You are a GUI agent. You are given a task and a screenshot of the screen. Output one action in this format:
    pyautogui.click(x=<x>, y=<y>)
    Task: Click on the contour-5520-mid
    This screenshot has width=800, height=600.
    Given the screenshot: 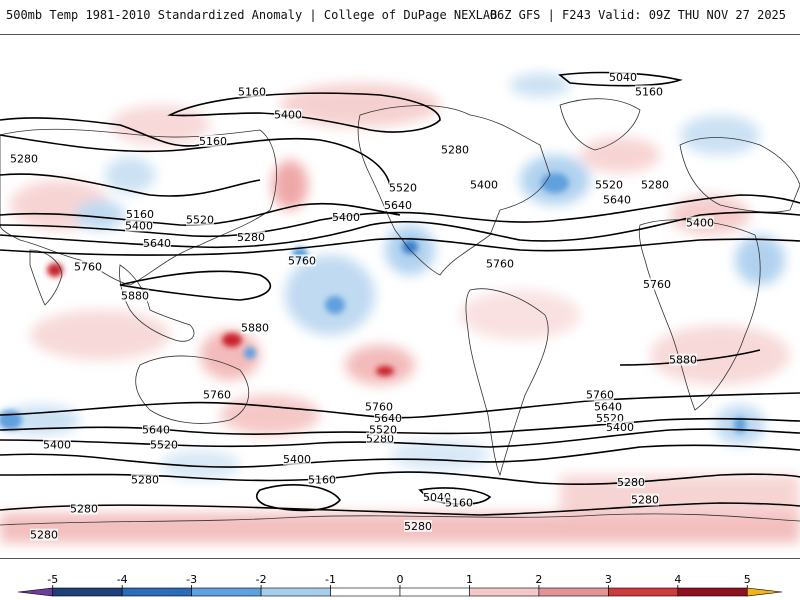 What is the action you would take?
    pyautogui.click(x=400, y=216)
    